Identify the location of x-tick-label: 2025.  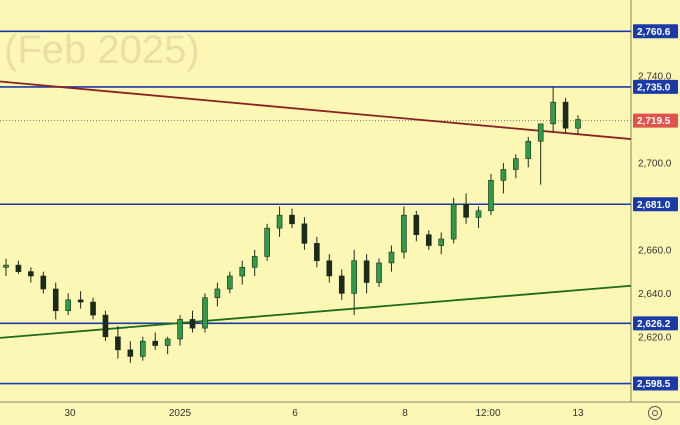
(180, 413).